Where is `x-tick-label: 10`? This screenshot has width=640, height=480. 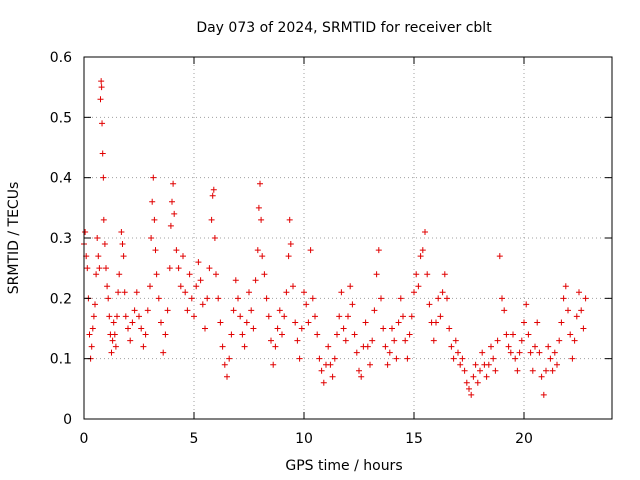
x-tick-label: 10 is located at coordinates (304, 439).